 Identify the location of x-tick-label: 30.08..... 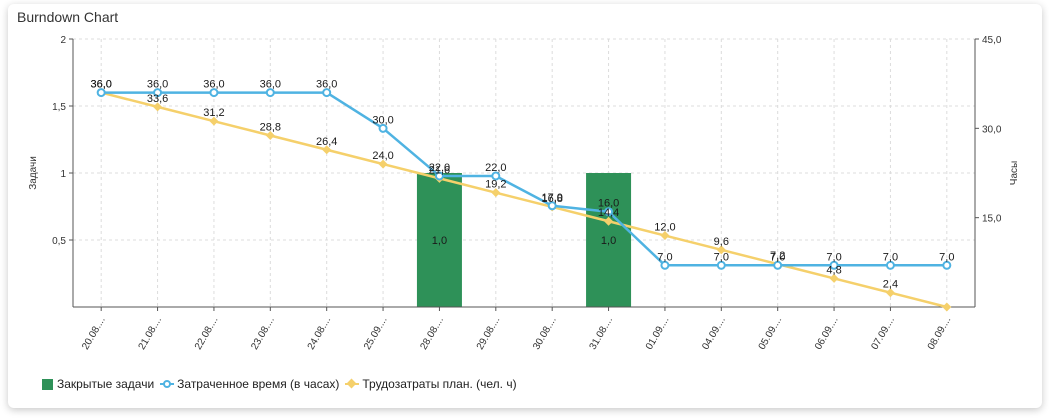
(545, 333).